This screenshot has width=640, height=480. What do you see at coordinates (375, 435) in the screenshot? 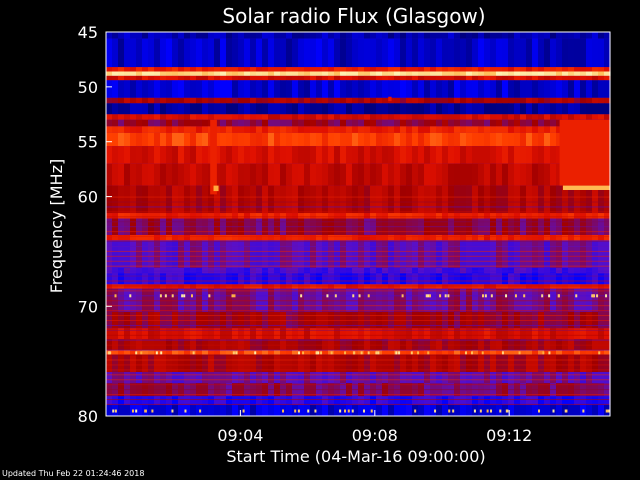
I see `x-tick-label: 09:08` at bounding box center [375, 435].